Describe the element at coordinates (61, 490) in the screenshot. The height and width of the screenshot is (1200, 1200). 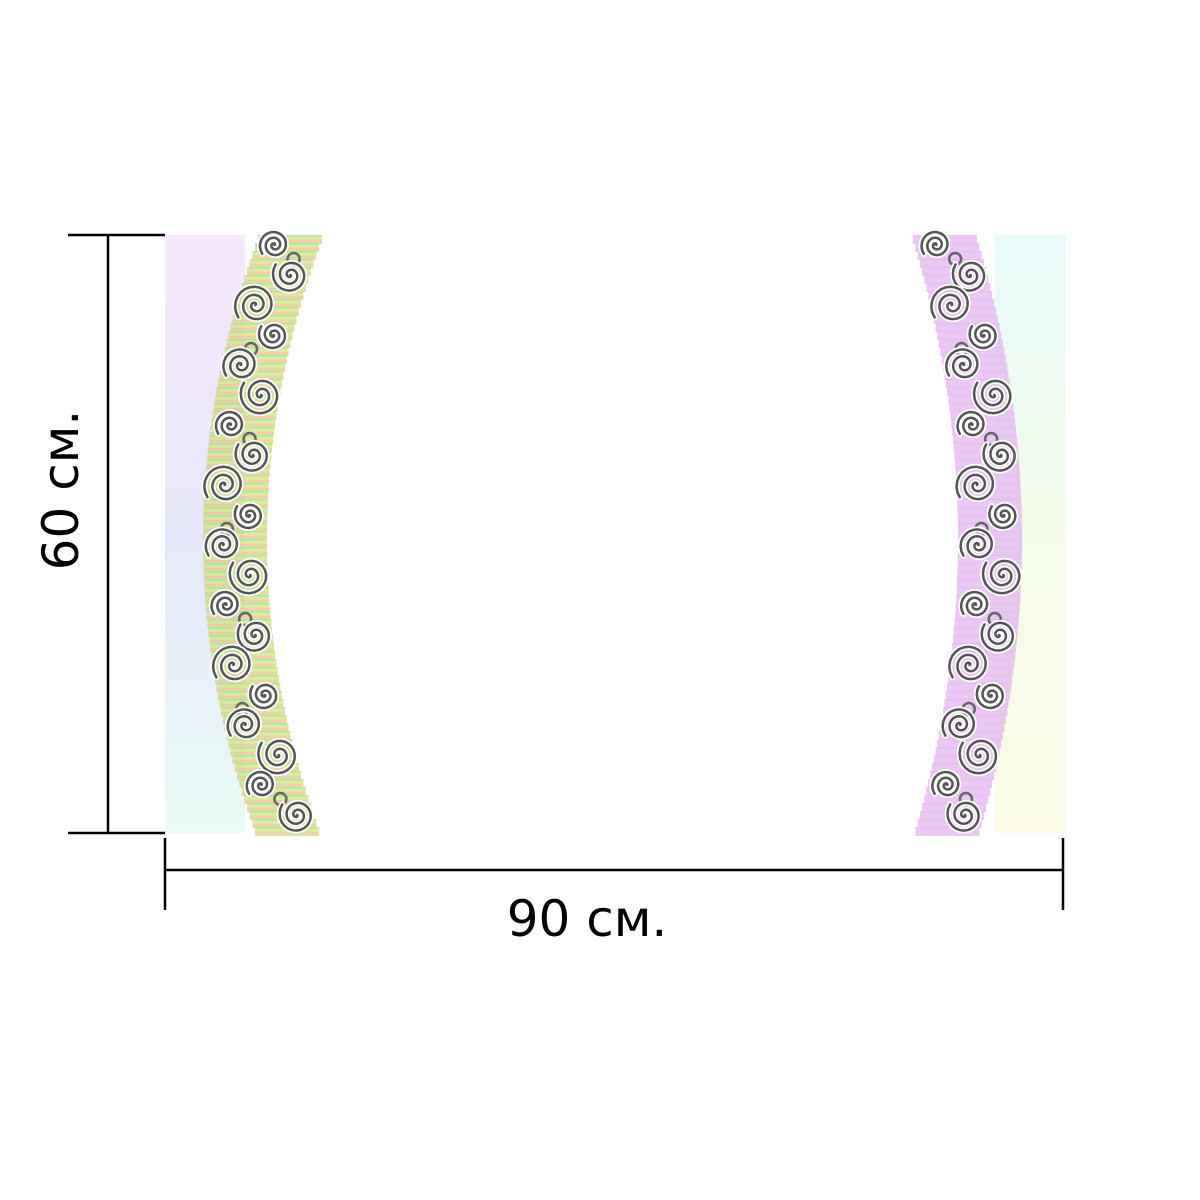
I see `height-label: 60 см.` at that location.